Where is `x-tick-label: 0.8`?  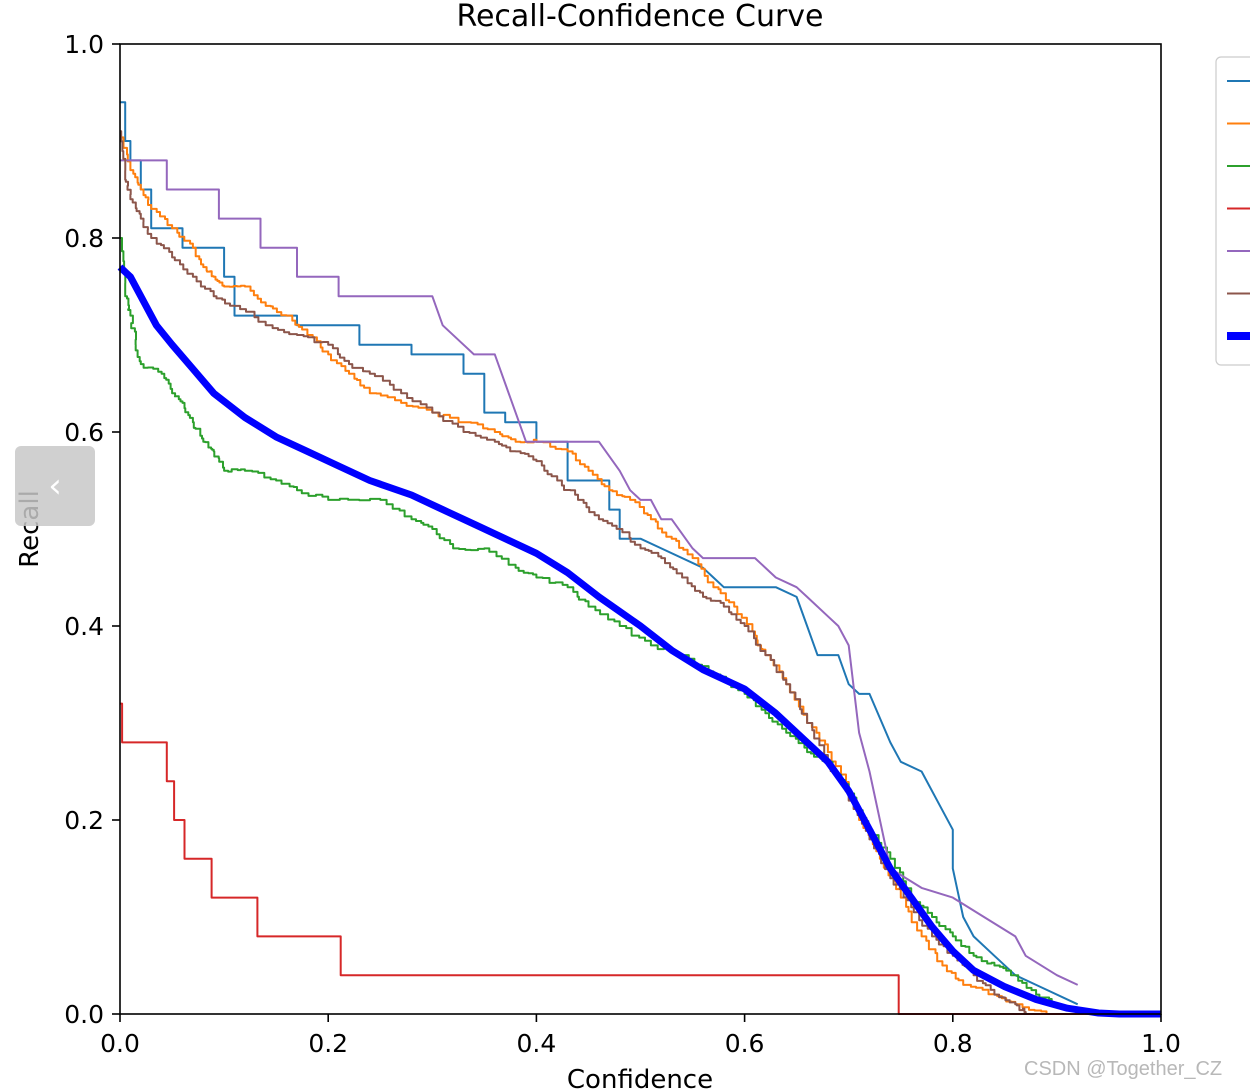 x-tick-label: 0.8 is located at coordinates (953, 1043).